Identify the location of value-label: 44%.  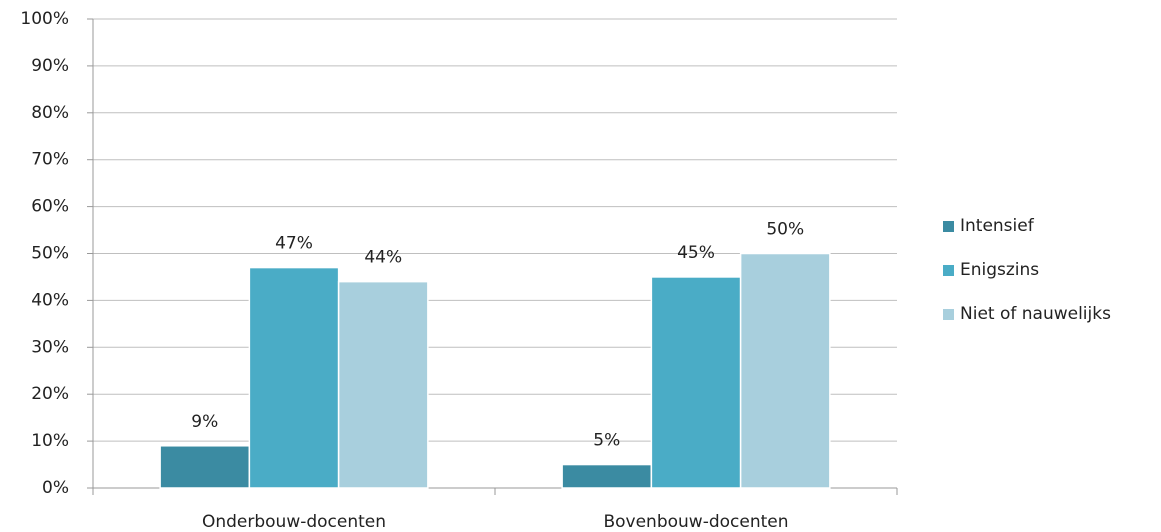
(383, 258).